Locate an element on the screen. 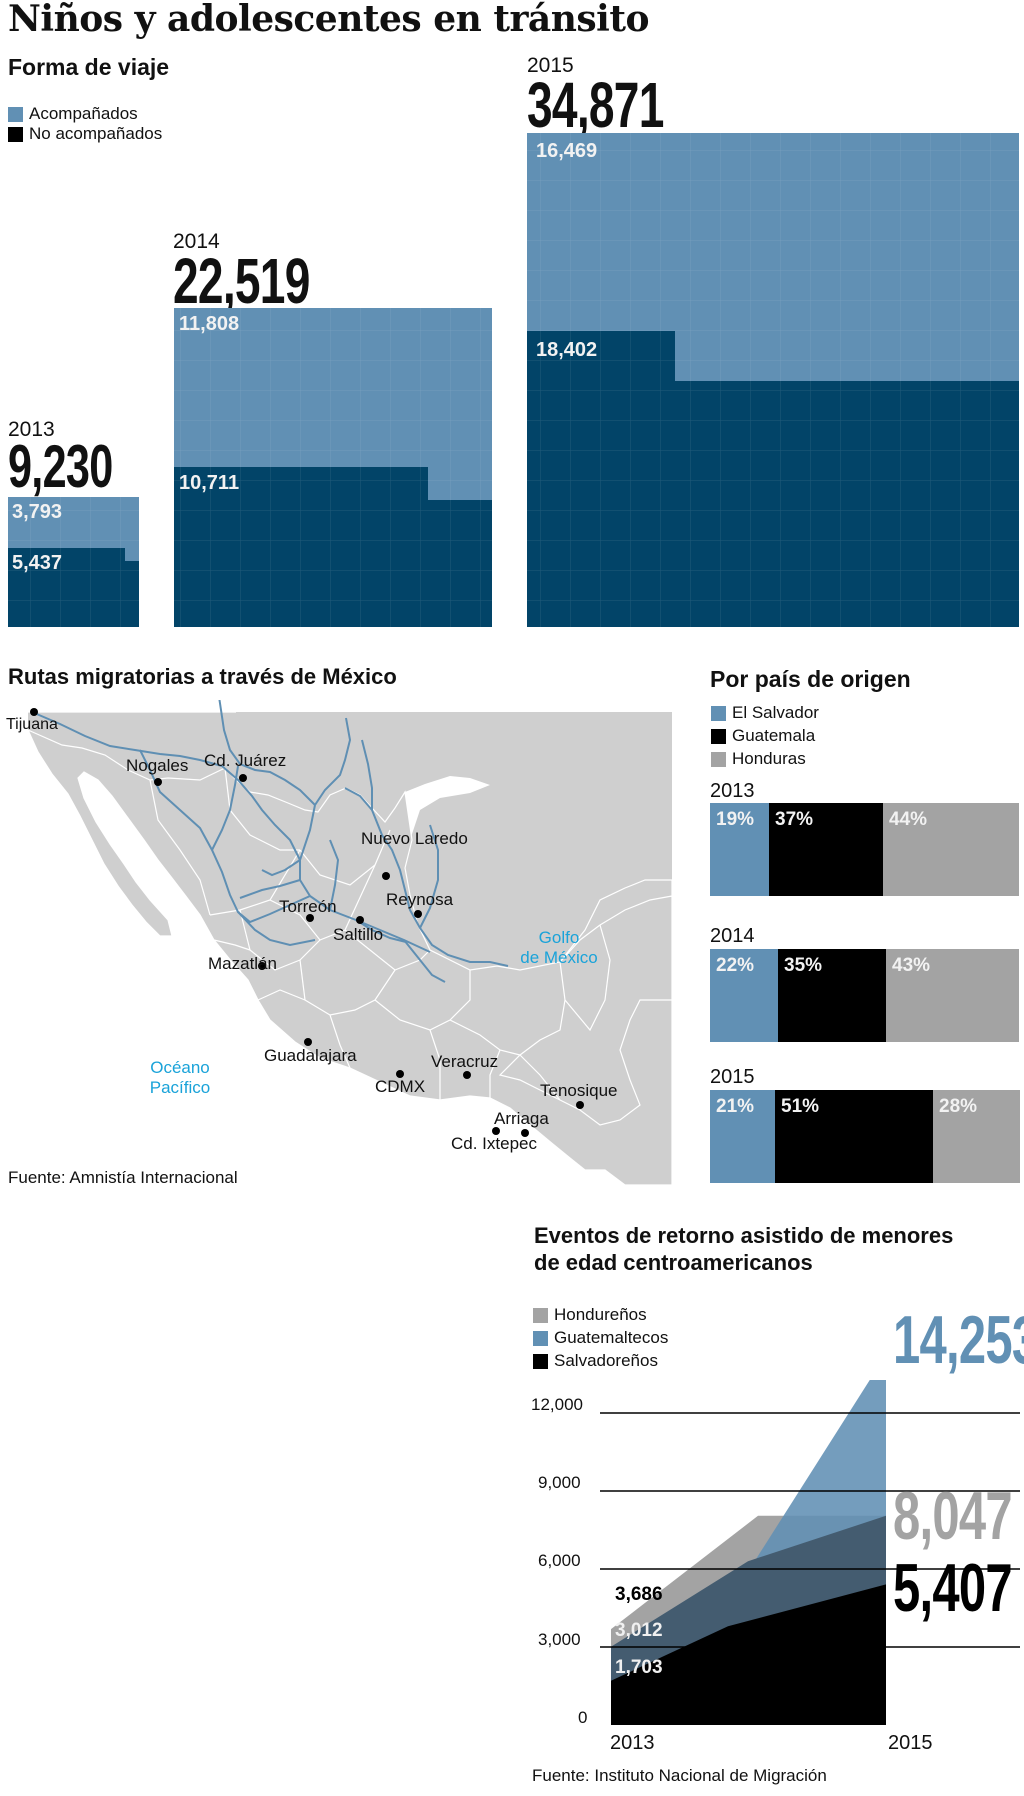  origin-bar-label: 19% is located at coordinates (735, 819).